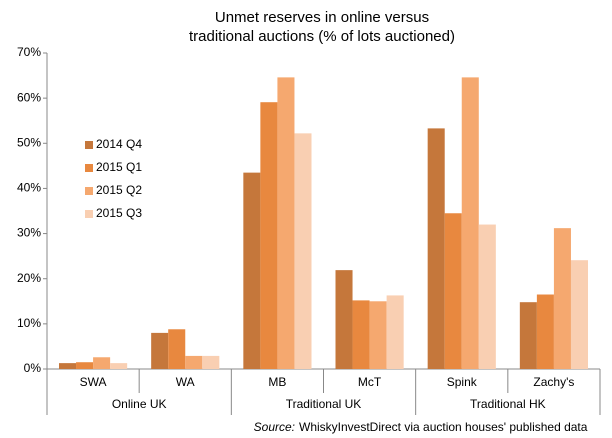  Describe the element at coordinates (139, 404) in the screenshot. I see `group-label: Online UK` at that location.